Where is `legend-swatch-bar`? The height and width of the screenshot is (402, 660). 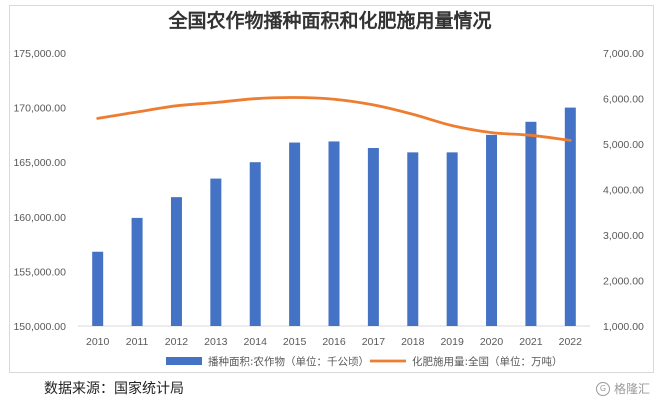 legend-swatch-bar is located at coordinates (184, 361).